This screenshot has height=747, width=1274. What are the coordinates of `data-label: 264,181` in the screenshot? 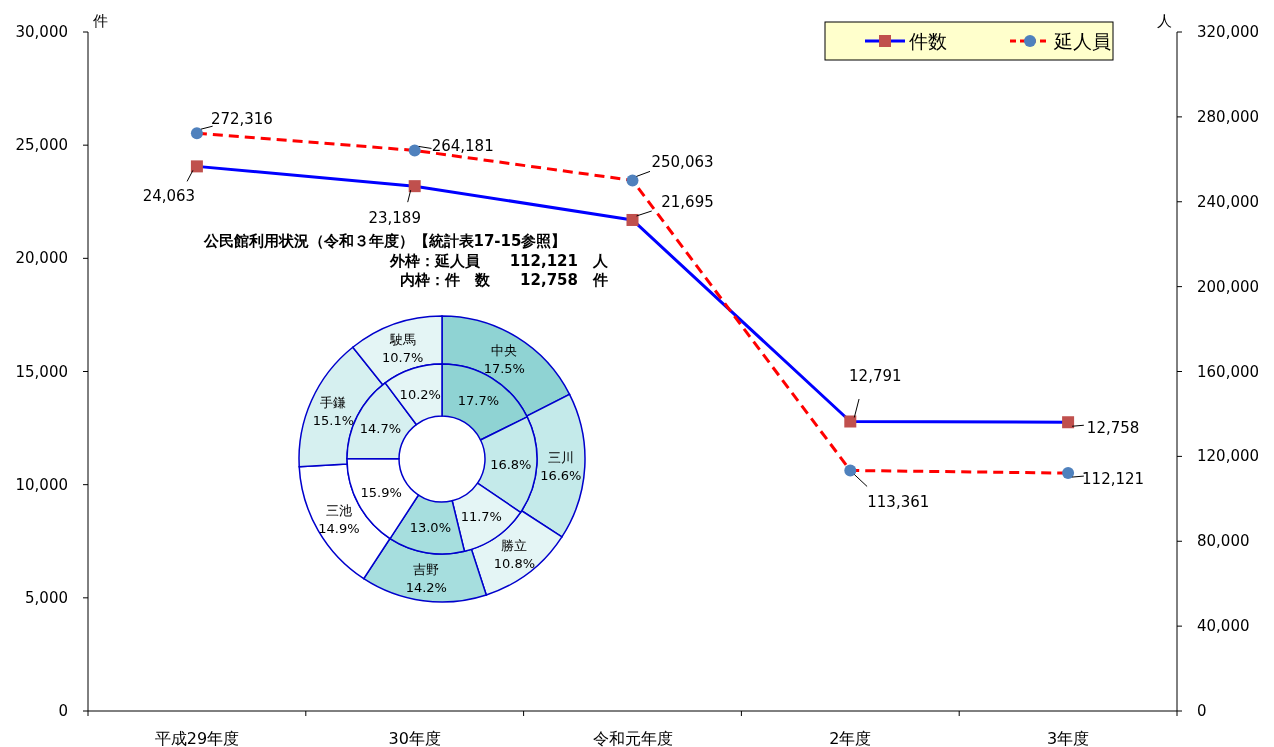 It's located at (462, 146).